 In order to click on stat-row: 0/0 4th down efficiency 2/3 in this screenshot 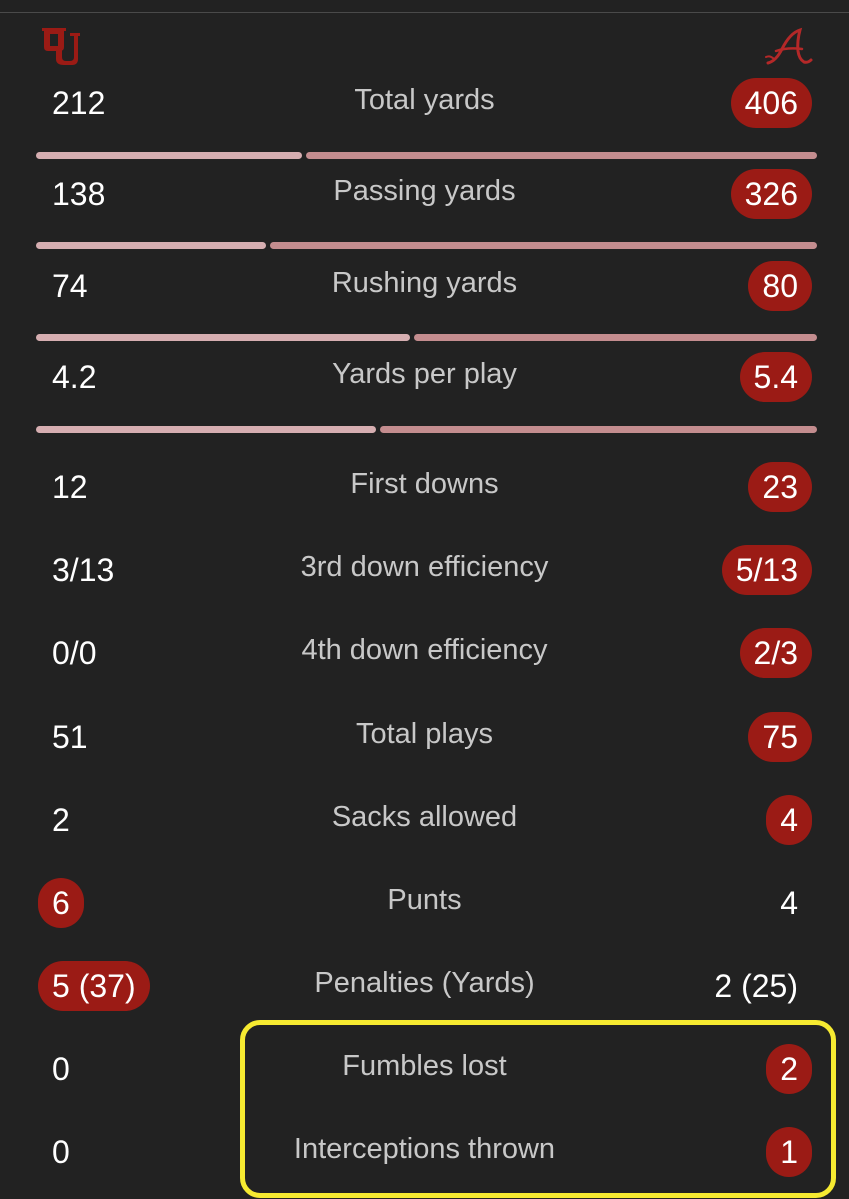, I will do `click(424, 653)`.